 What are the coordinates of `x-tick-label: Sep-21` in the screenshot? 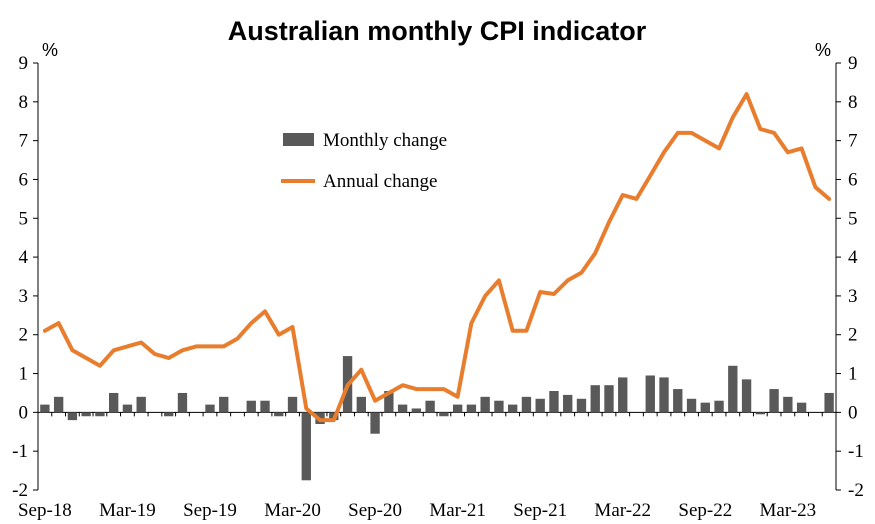 It's located at (540, 510).